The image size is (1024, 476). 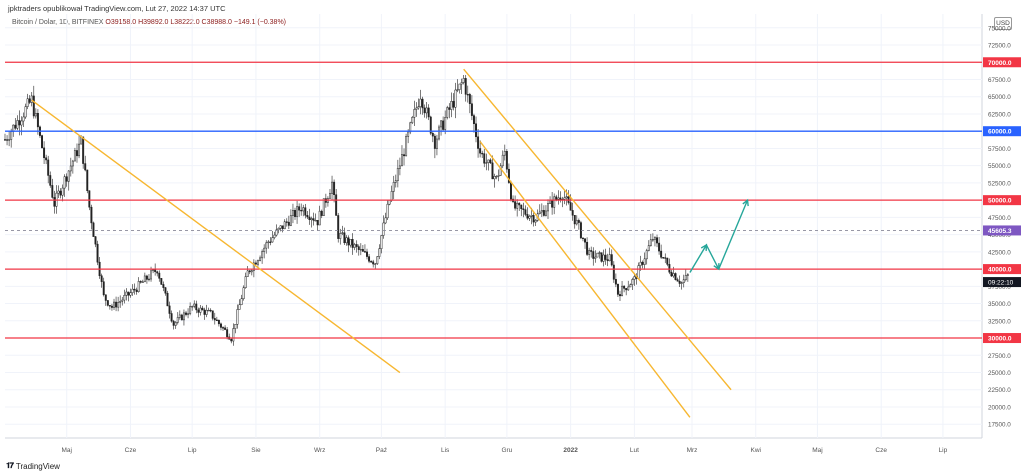 I want to click on y-tick-label: 45000.0, so click(x=999, y=235).